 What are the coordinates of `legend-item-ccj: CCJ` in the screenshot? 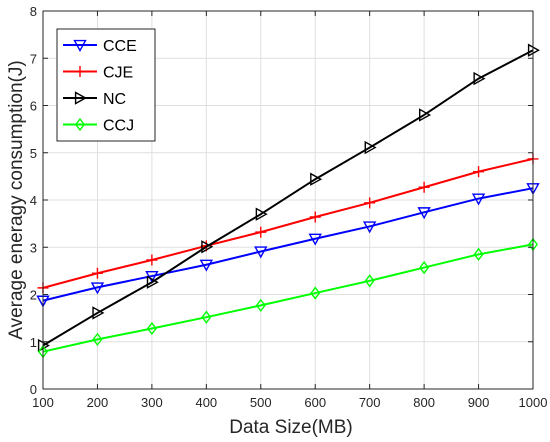 It's located at (98, 126).